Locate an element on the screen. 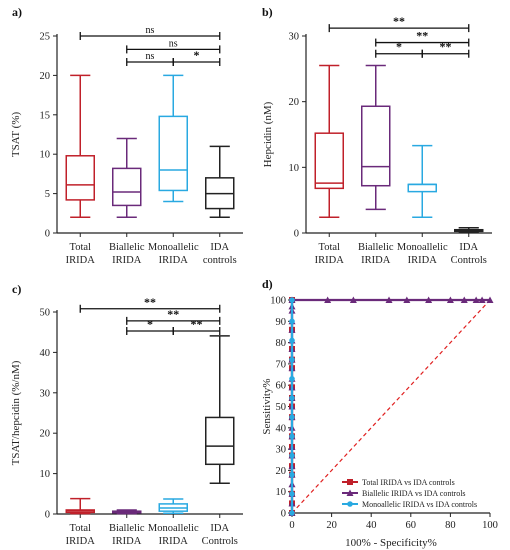 Image resolution: width=510 pixels, height=550 pixels. legend-label: Biallelic IRIDA vs IDA controls is located at coordinates (414, 493).